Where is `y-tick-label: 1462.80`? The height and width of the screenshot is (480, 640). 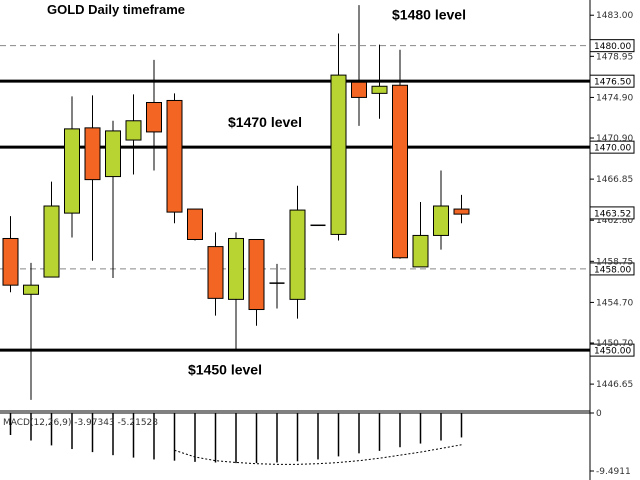
y-tick-label: 1462.80 is located at coordinates (614, 221).